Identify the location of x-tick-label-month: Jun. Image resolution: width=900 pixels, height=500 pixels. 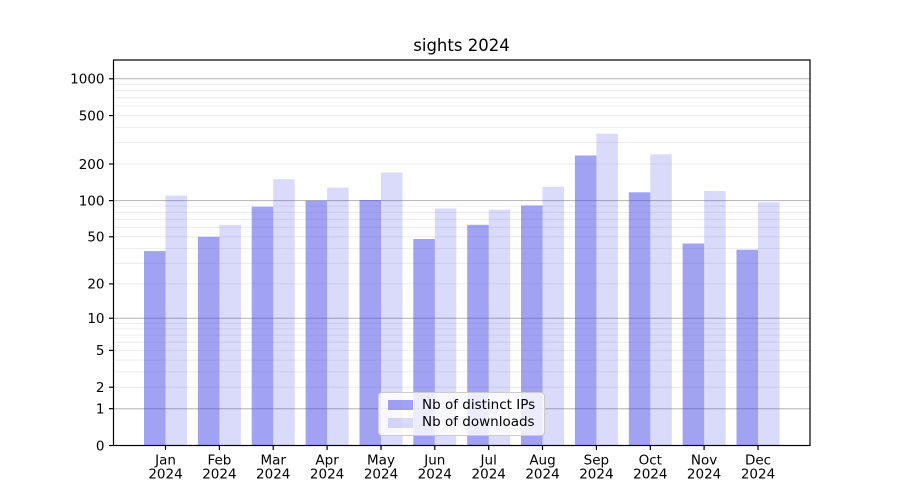
(434, 461).